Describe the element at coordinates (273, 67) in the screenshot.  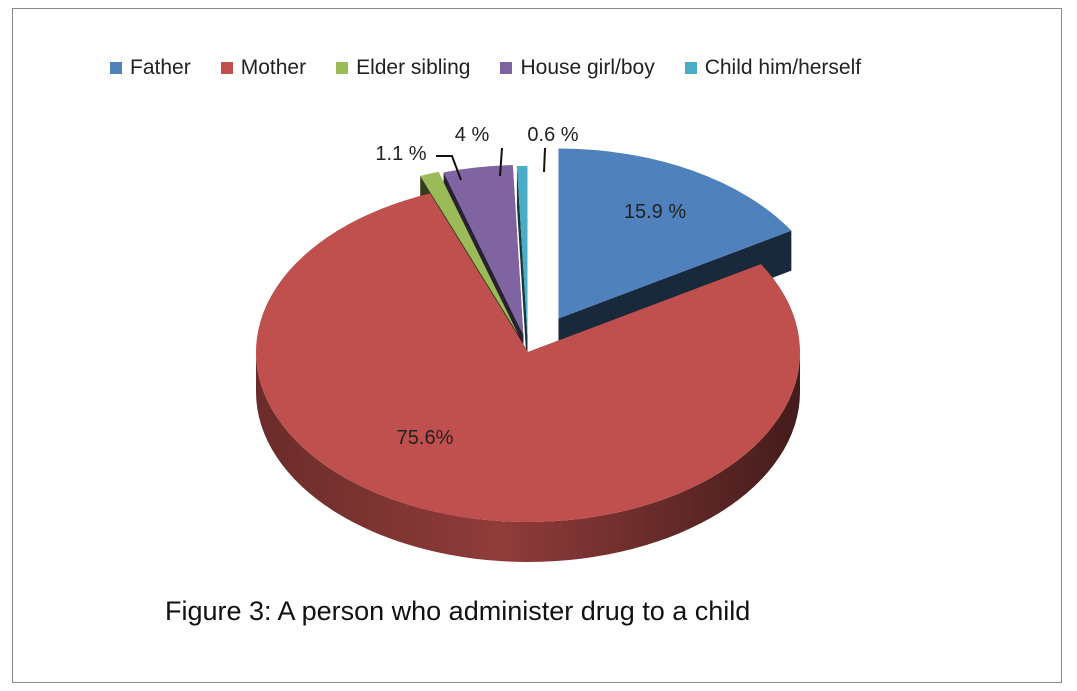
I see `legend-label: Mother` at that location.